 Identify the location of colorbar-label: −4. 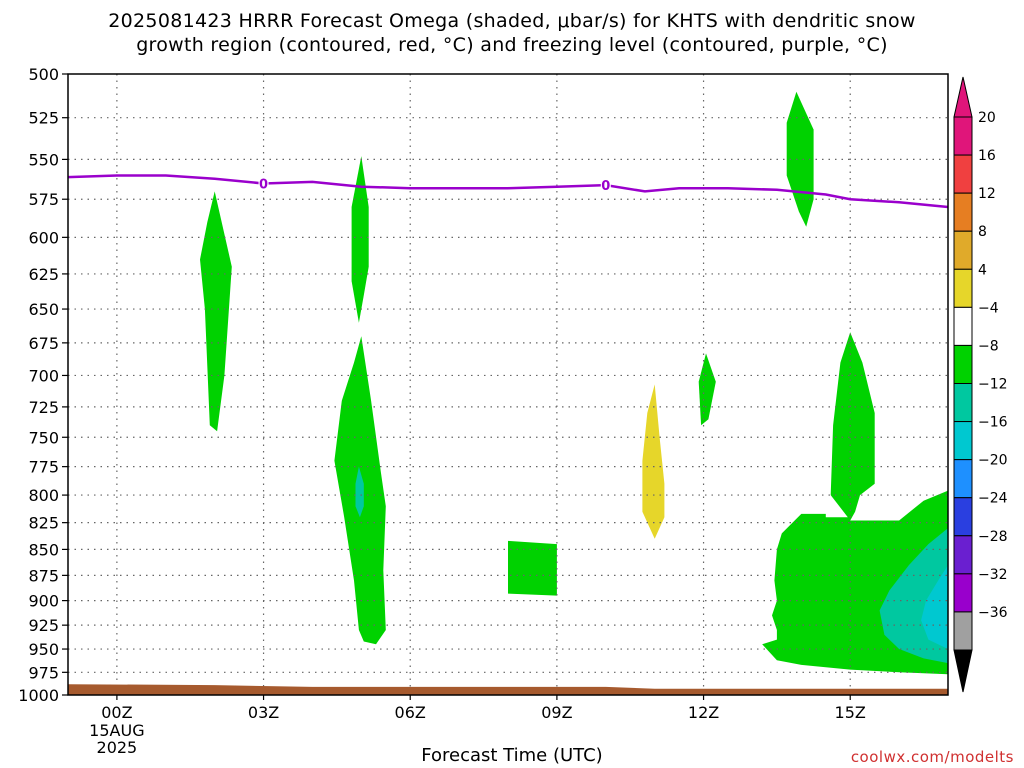
(988, 308).